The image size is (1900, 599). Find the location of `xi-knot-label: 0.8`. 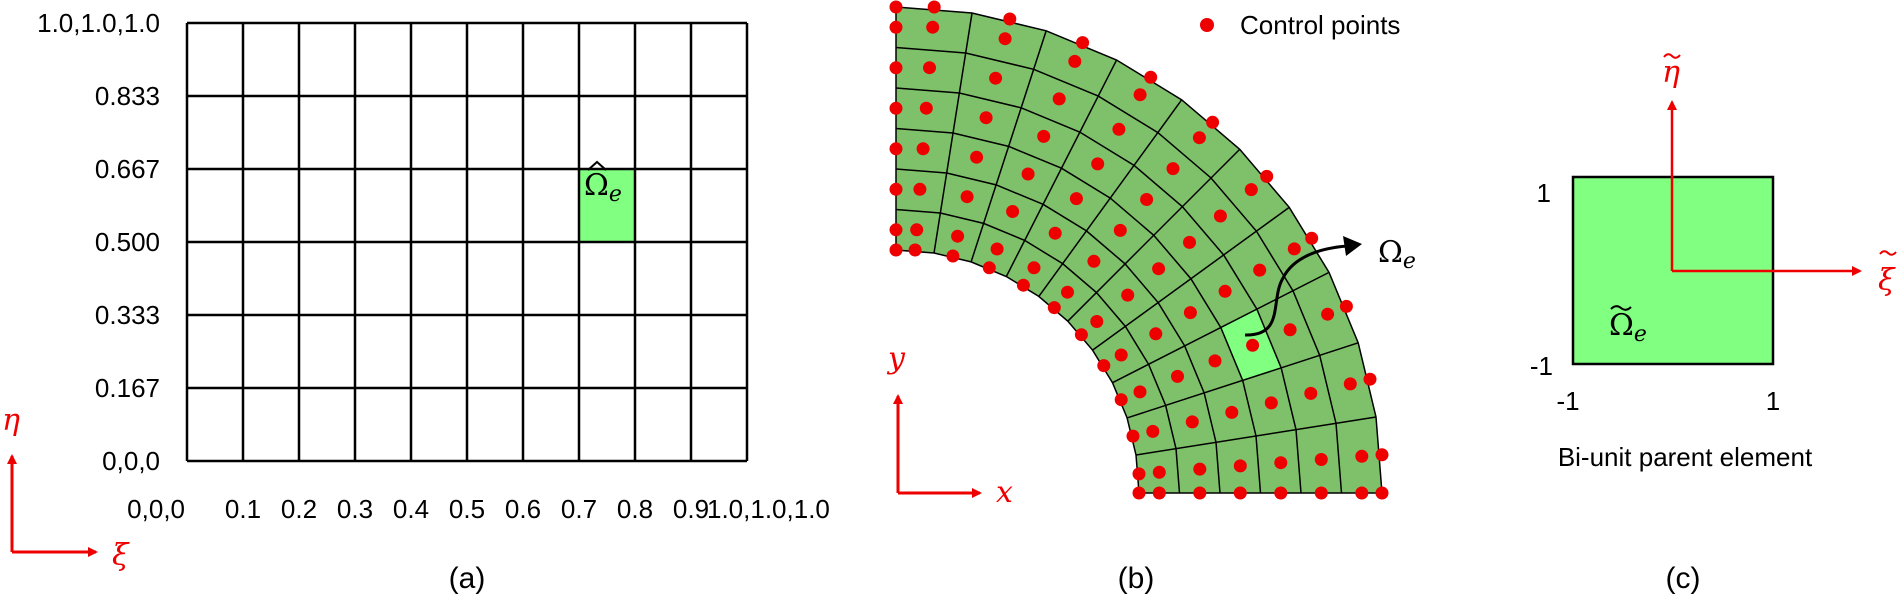

xi-knot-label: 0.8 is located at coordinates (635, 509).